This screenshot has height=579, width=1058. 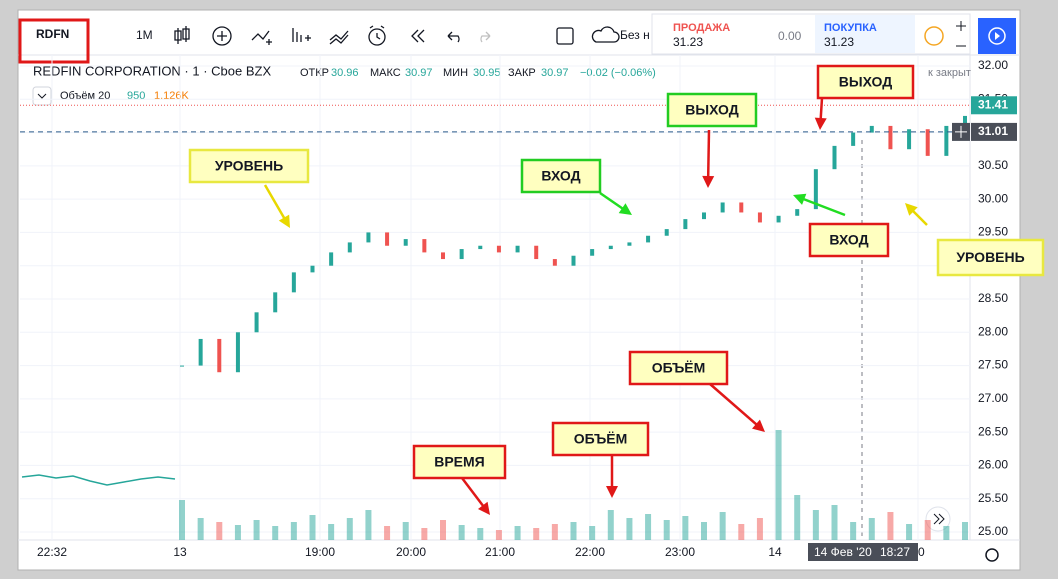 What do you see at coordinates (961, 34) in the screenshot?
I see `zoom-buttons` at bounding box center [961, 34].